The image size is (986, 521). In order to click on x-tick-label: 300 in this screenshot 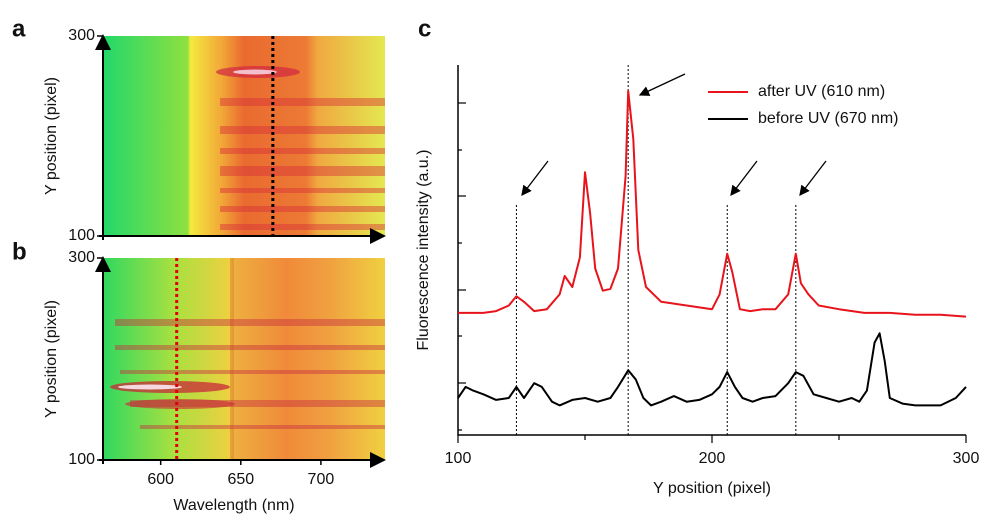, I will do `click(966, 458)`.